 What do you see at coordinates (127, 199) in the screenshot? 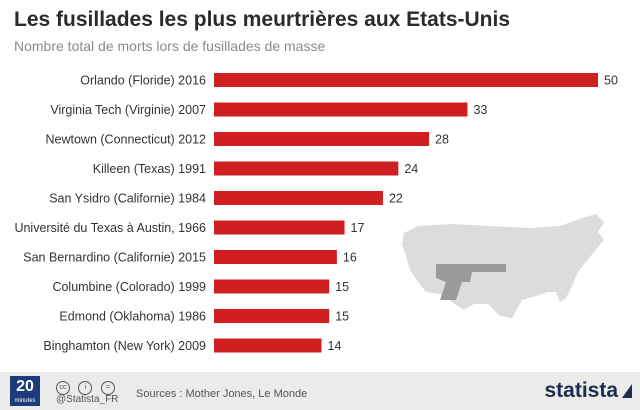
I see `category-label: San Ysidro (Californie) 1984` at bounding box center [127, 199].